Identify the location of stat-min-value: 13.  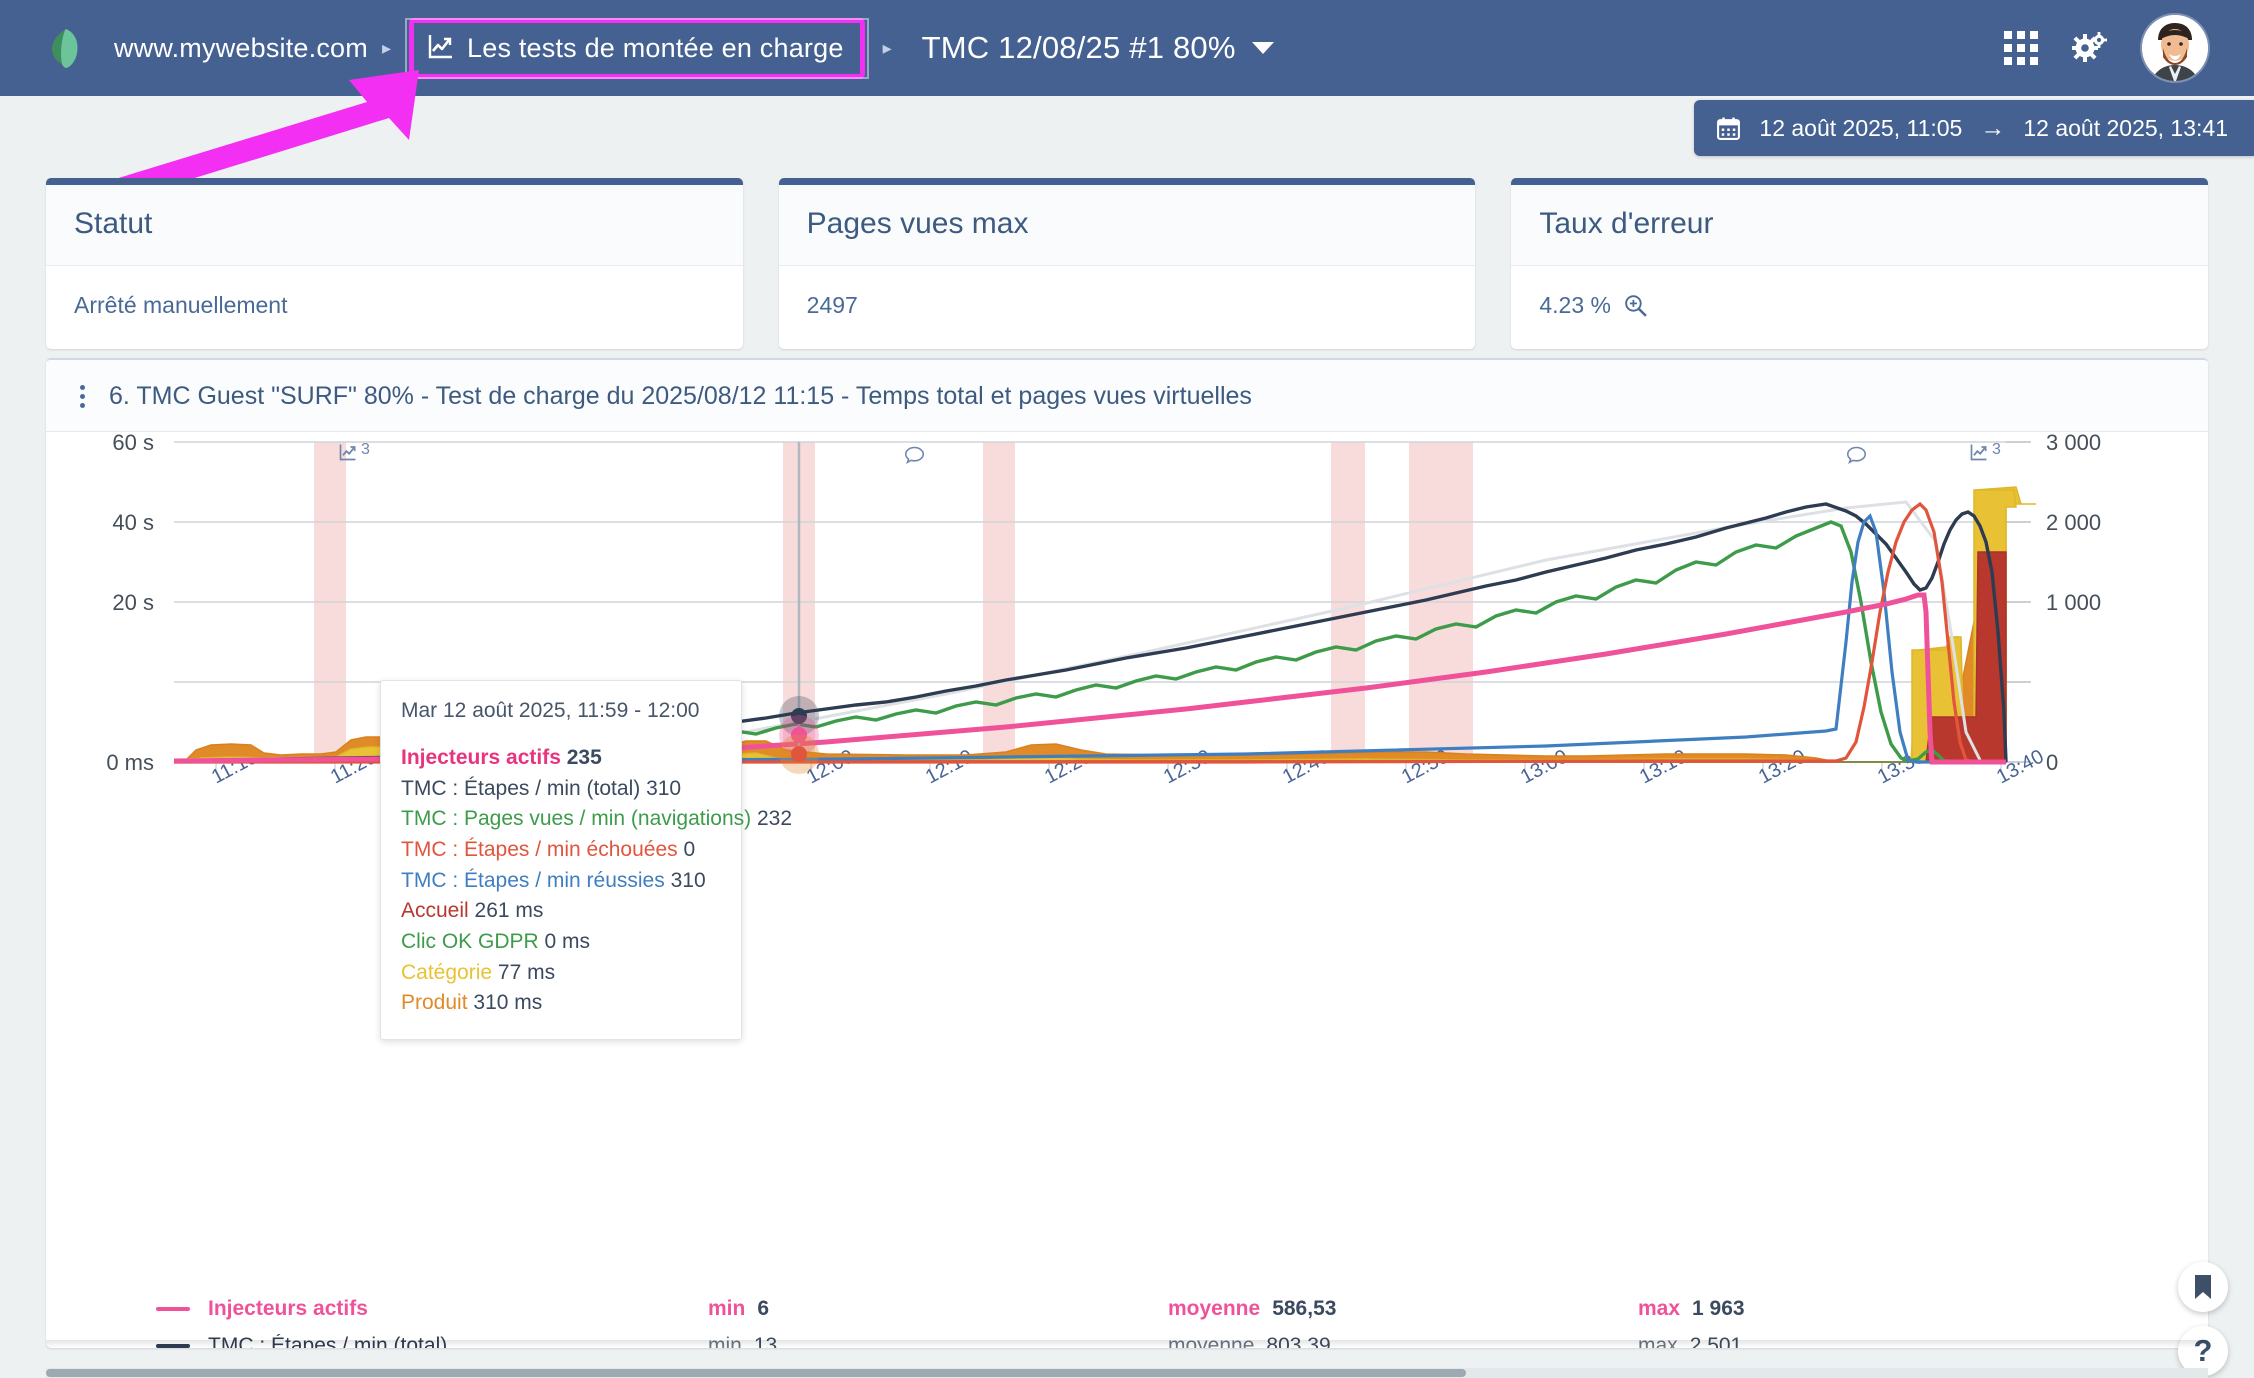
(765, 1341).